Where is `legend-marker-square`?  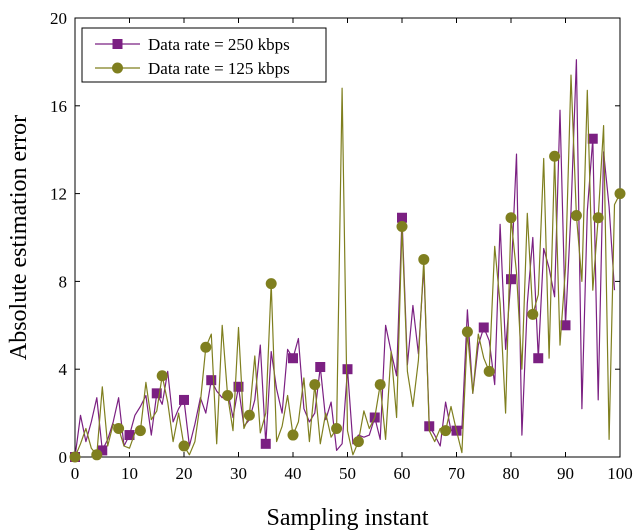
legend-marker-square is located at coordinates (117, 44).